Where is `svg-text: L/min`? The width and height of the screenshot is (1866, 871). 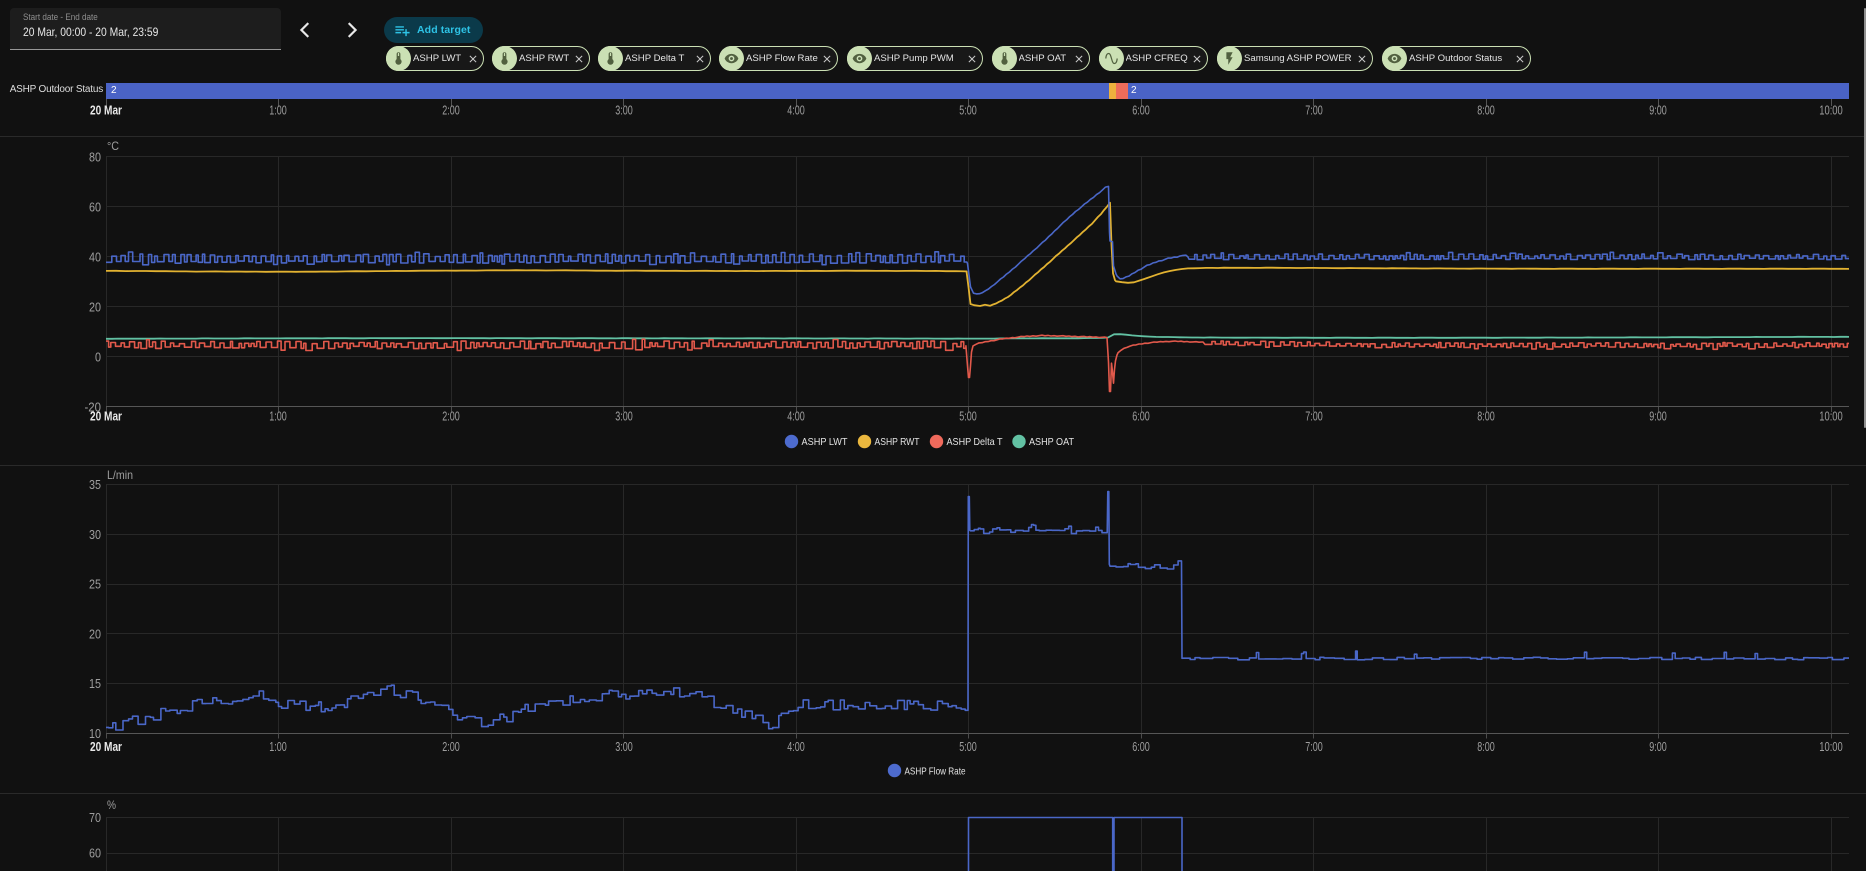
svg-text: L/min is located at coordinates (120, 475).